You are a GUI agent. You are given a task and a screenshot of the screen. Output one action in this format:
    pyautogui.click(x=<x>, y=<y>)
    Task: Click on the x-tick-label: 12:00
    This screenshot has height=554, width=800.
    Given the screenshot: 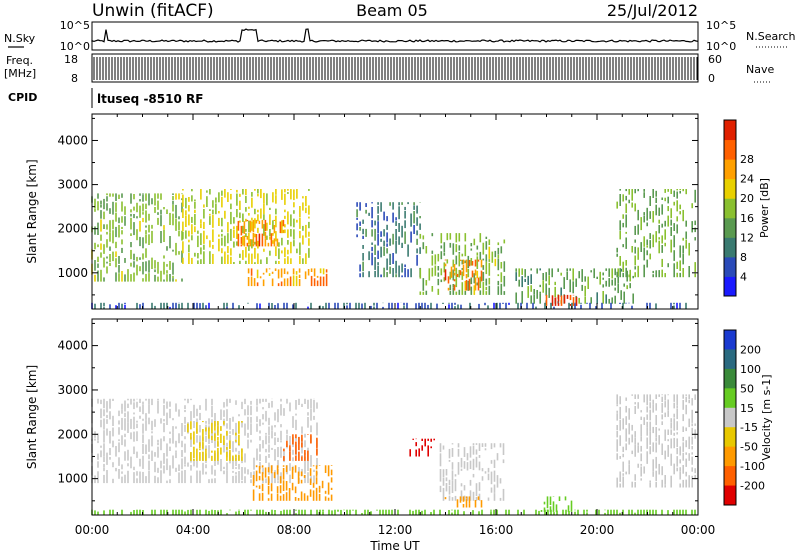 What is the action you would take?
    pyautogui.click(x=395, y=530)
    